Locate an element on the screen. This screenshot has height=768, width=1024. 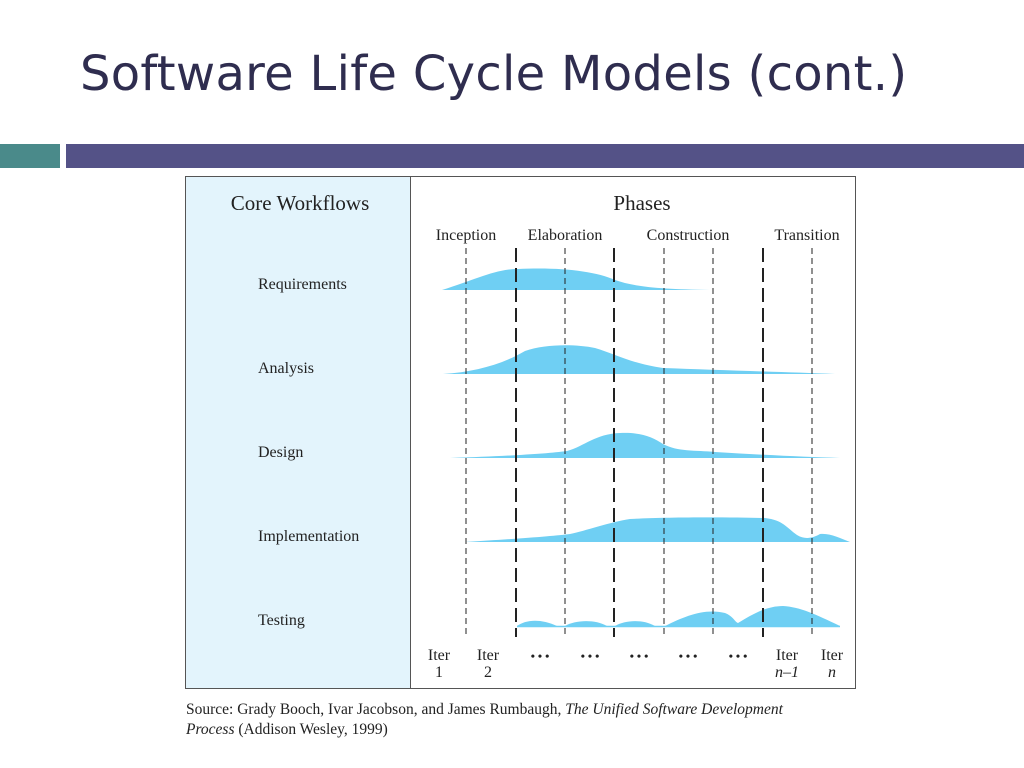
core-workflows-header: Core Workflows is located at coordinates (300, 203).